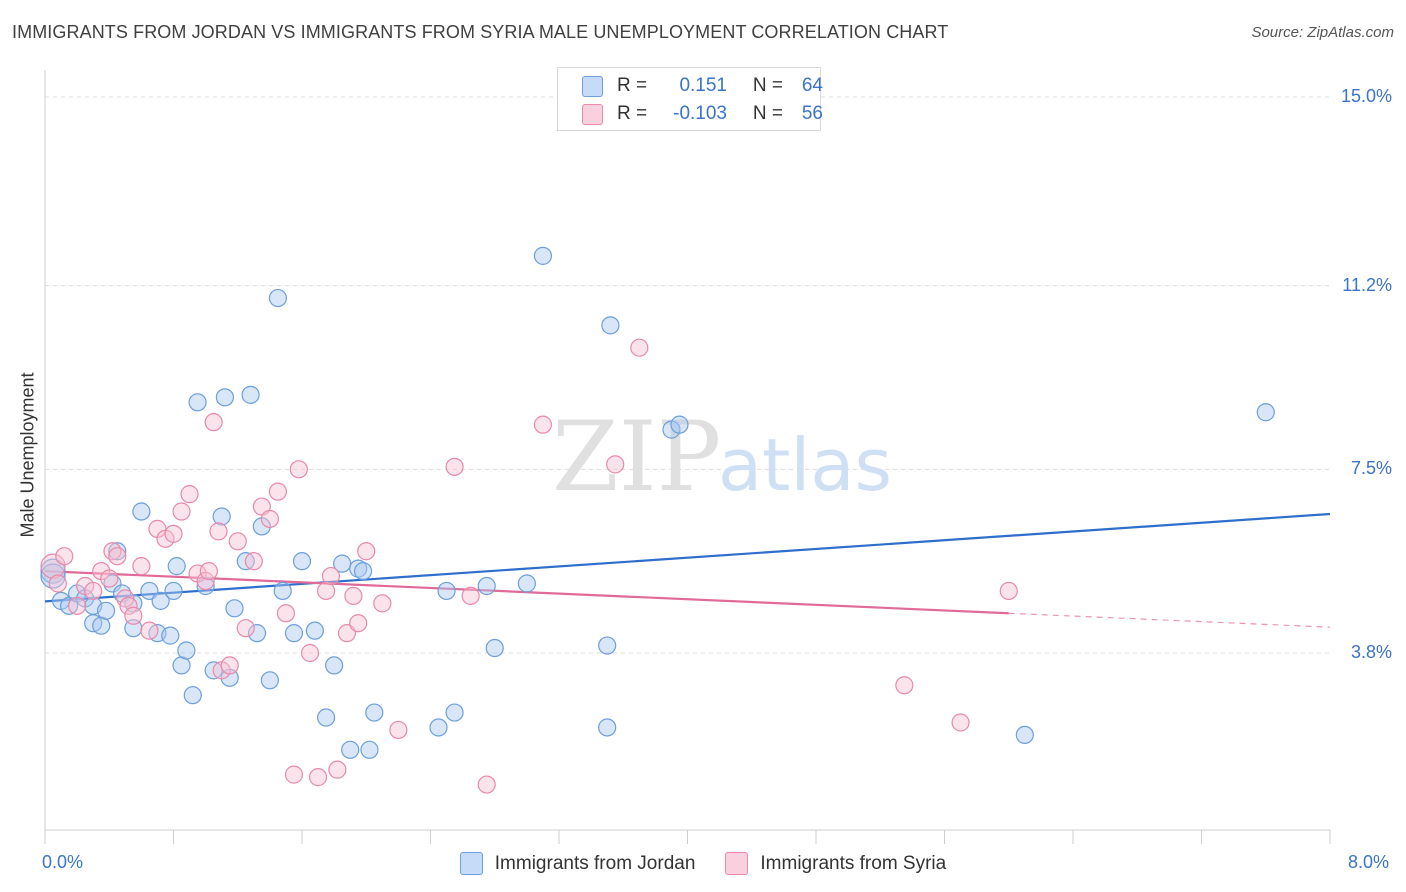 Image resolution: width=1406 pixels, height=892 pixels. I want to click on correlation-legend: R = 0.151 N = 64 R = -0.103 N = 56, so click(690, 99).